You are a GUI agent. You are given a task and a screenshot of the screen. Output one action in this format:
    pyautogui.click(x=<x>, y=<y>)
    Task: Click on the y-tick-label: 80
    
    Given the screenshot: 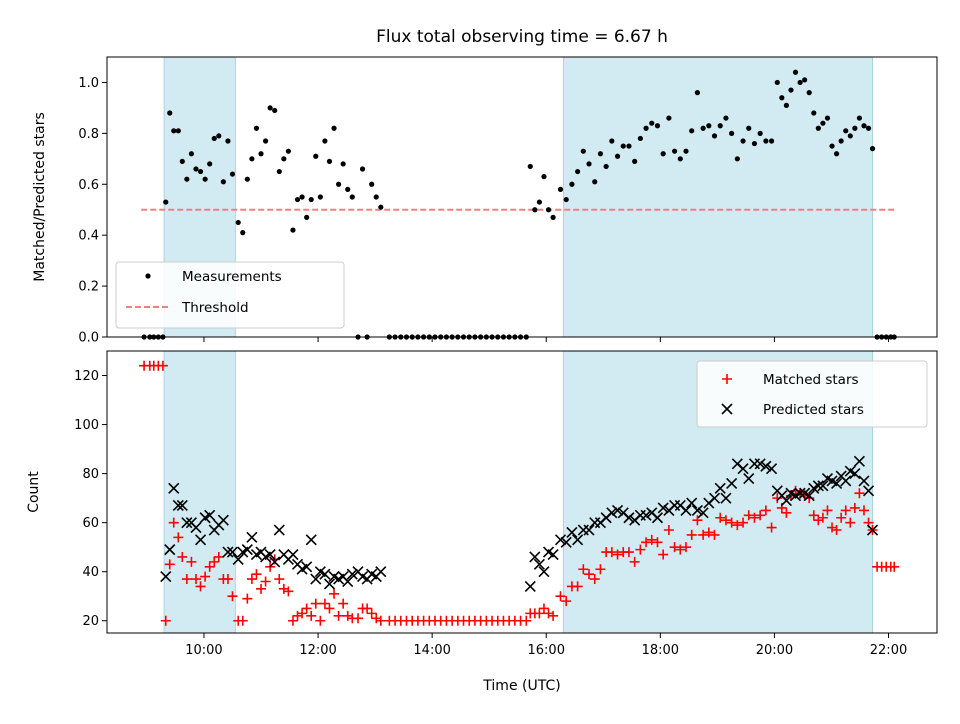 What is the action you would take?
    pyautogui.click(x=90, y=474)
    